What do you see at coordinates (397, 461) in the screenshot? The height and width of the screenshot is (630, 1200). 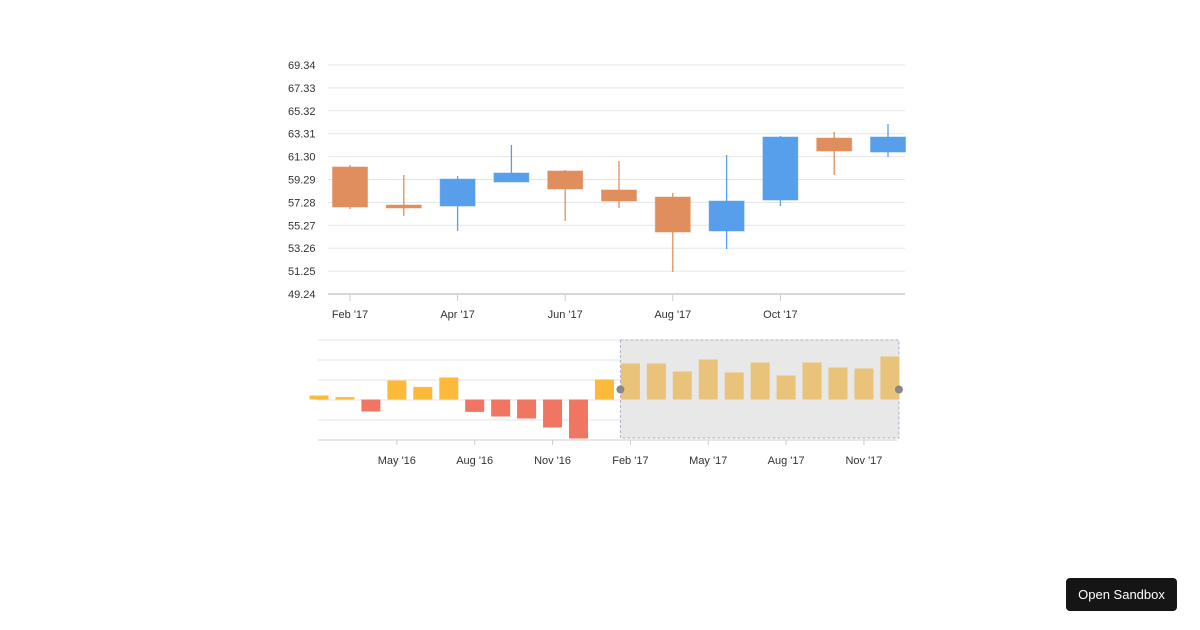 I see `navigator-x-tick-label: May '16` at bounding box center [397, 461].